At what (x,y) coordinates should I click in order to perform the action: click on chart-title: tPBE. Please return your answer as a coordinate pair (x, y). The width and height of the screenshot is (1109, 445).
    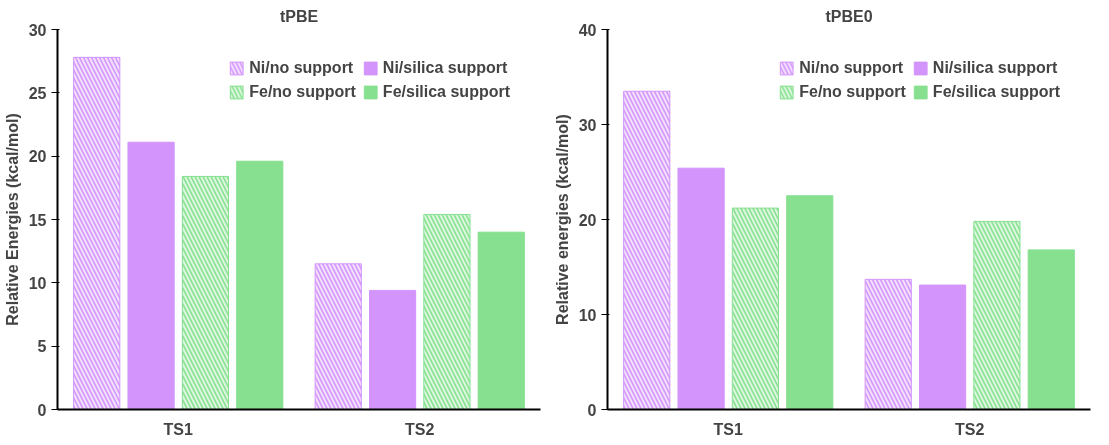
    Looking at the image, I should click on (299, 16).